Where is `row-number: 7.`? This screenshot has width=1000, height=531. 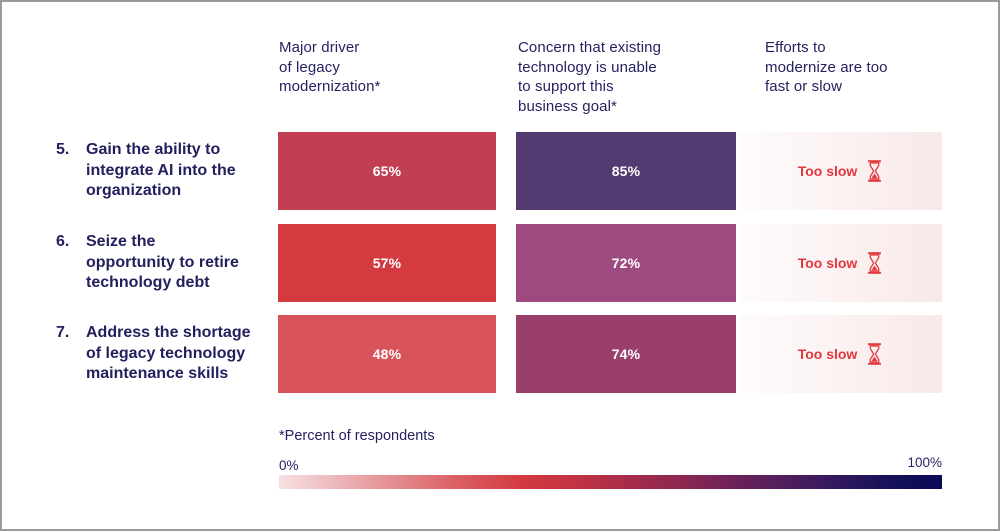
row-number: 7. is located at coordinates (63, 333).